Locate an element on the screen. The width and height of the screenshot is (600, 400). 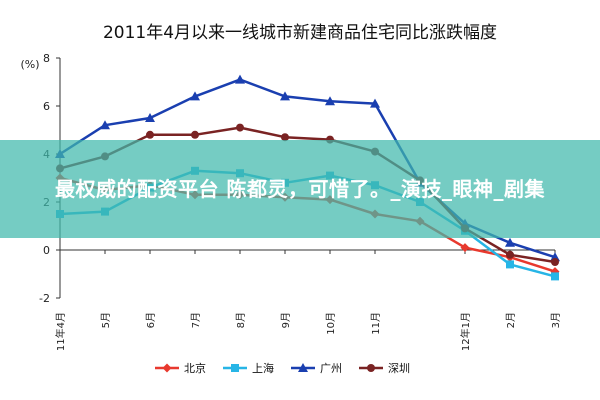
x-tick-label: 11年4月 is located at coordinates (60, 331).